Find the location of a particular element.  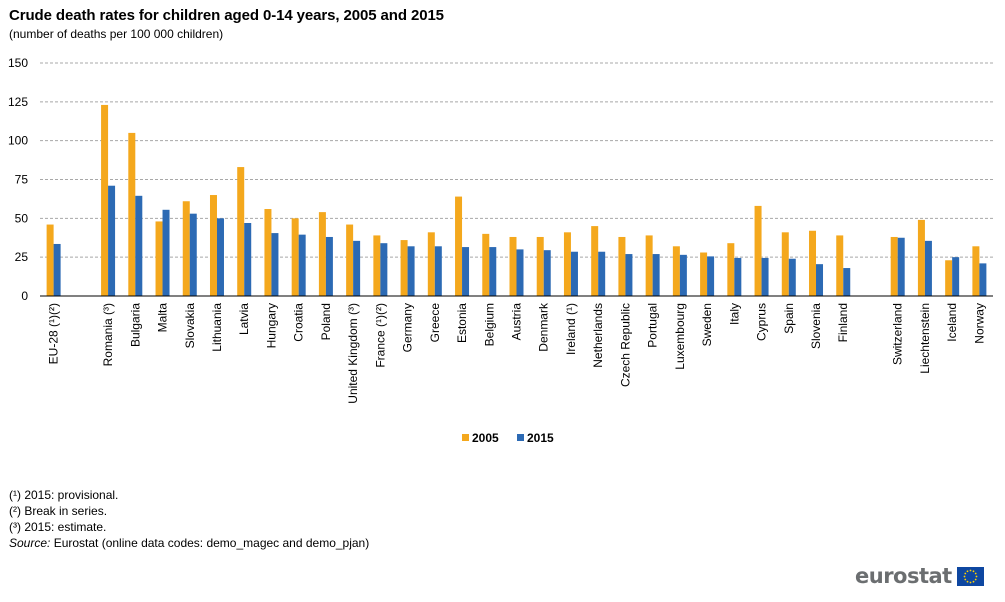

x-tick-label: Liechtenstein is located at coordinates (925, 338).